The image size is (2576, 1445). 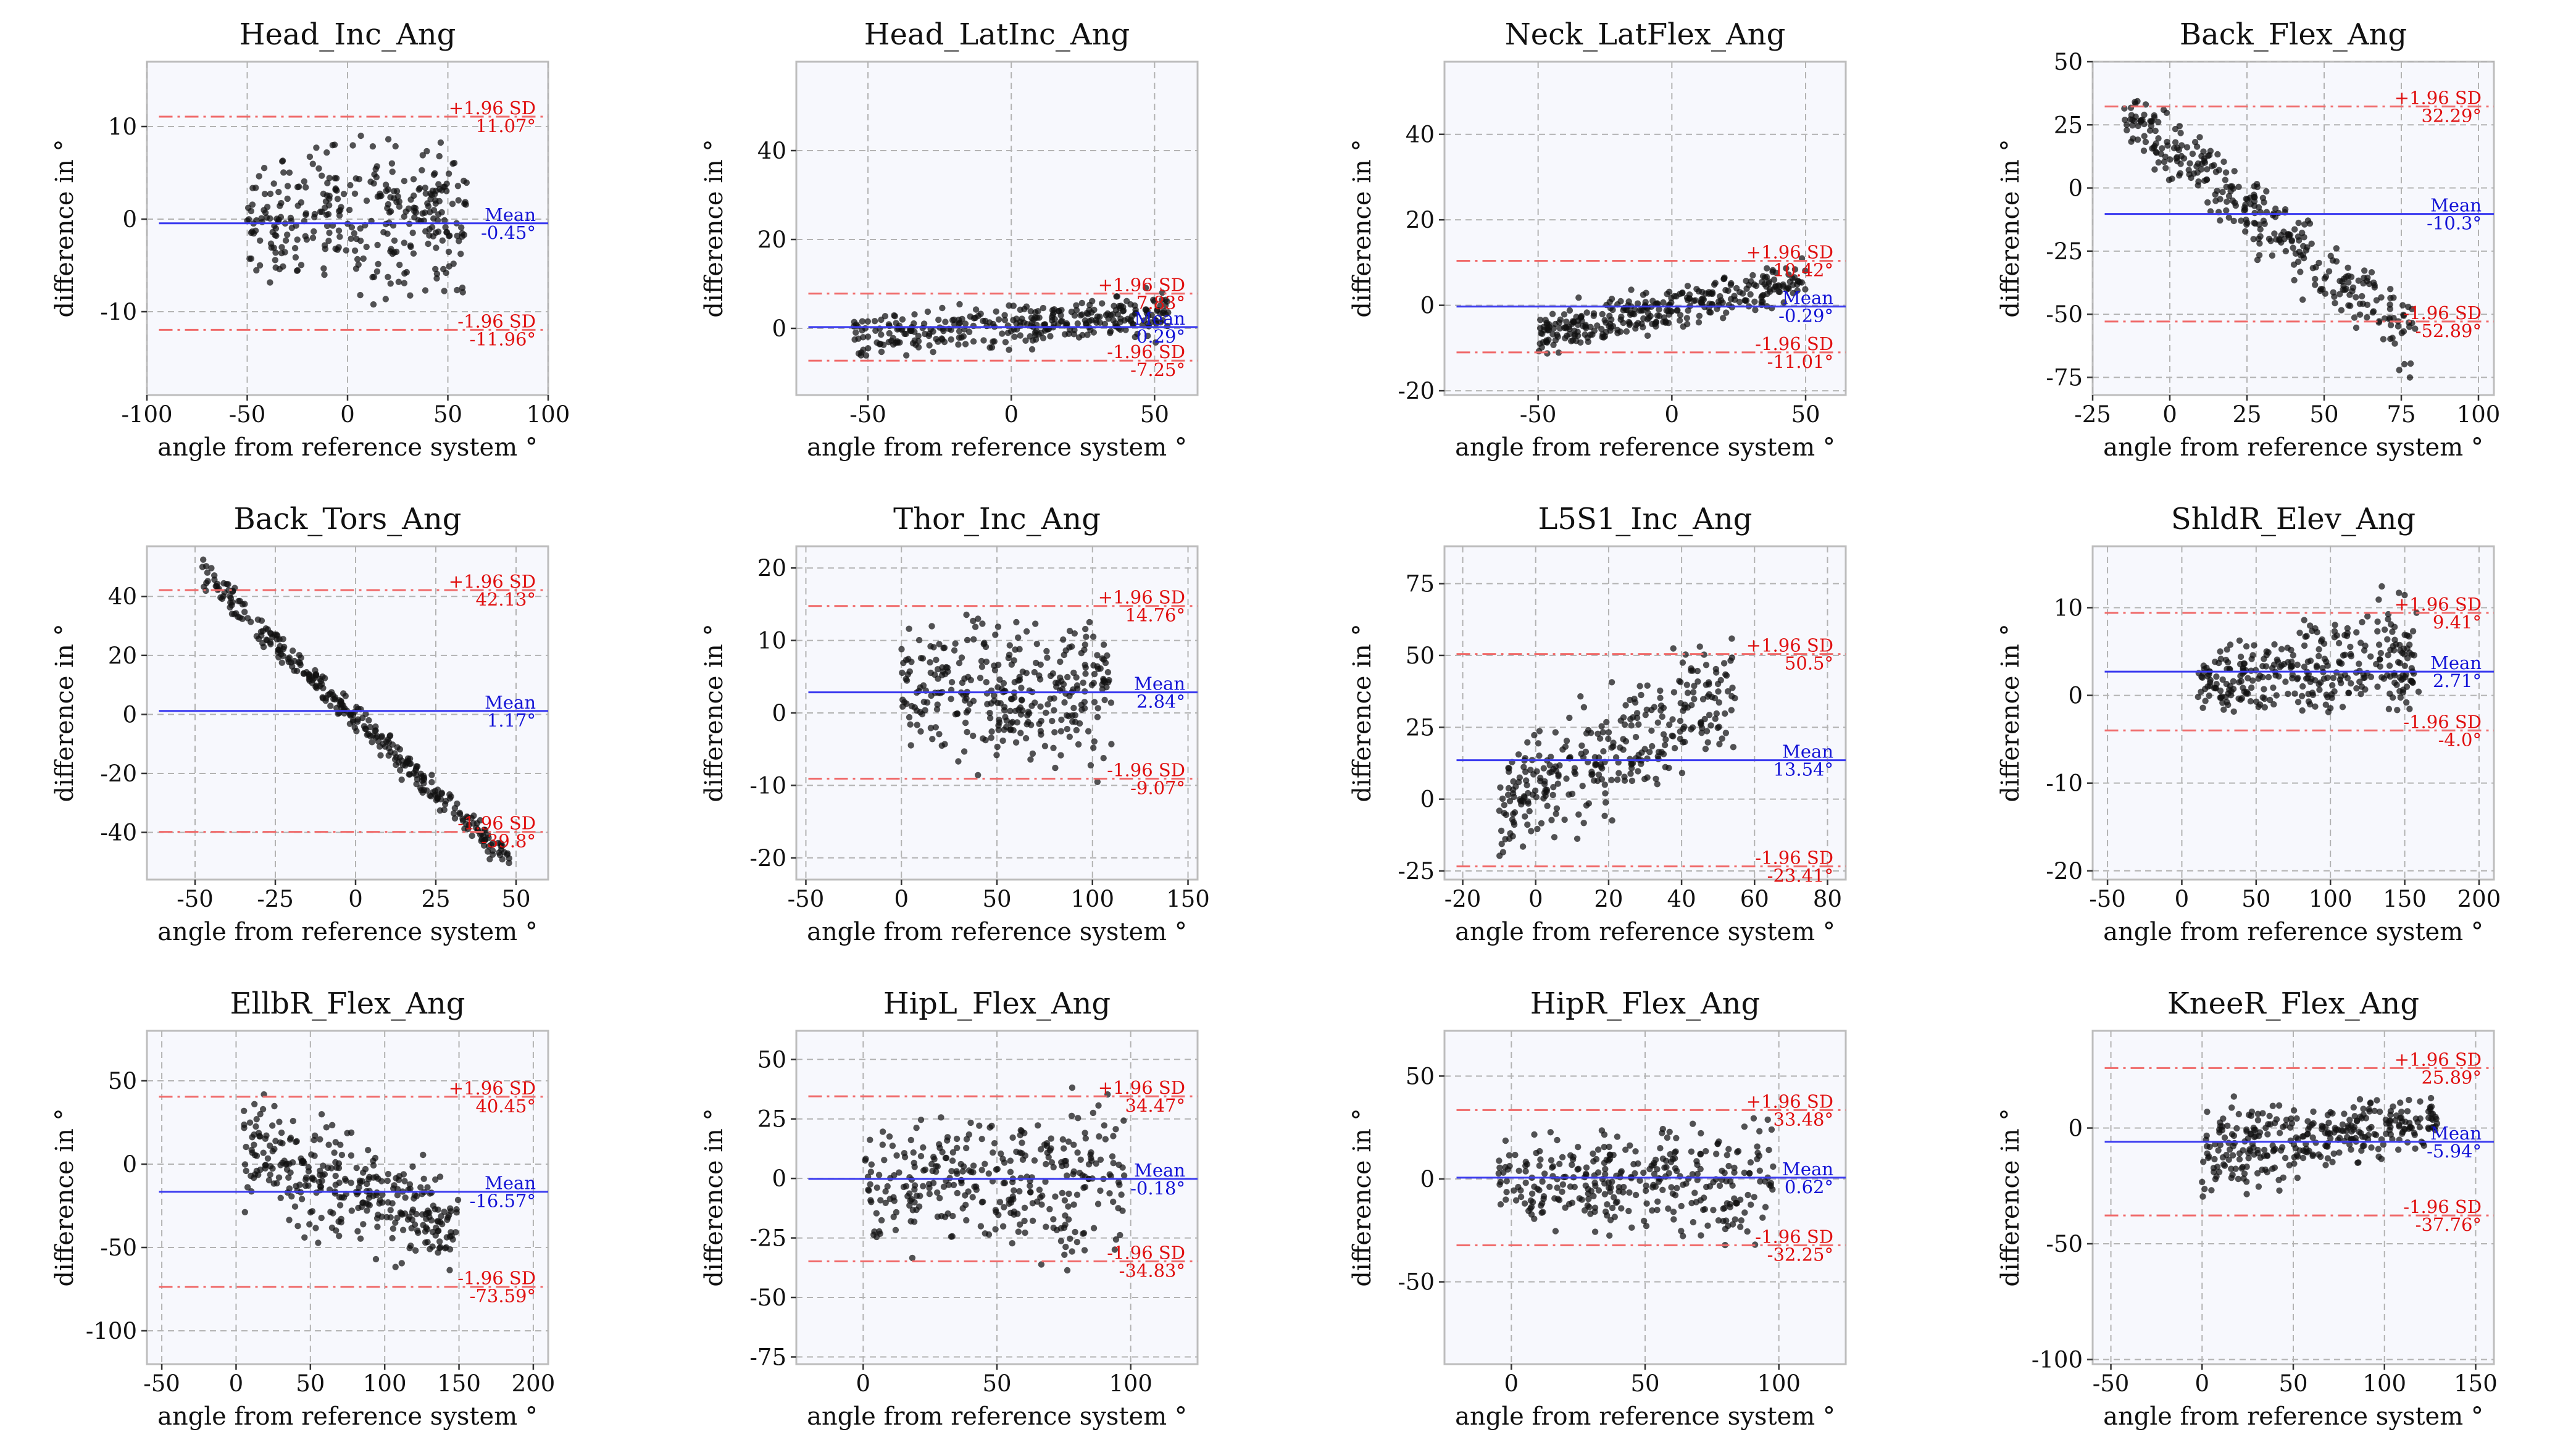 What do you see at coordinates (1159, 318) in the screenshot?
I see `mean-annotation-label: Mean` at bounding box center [1159, 318].